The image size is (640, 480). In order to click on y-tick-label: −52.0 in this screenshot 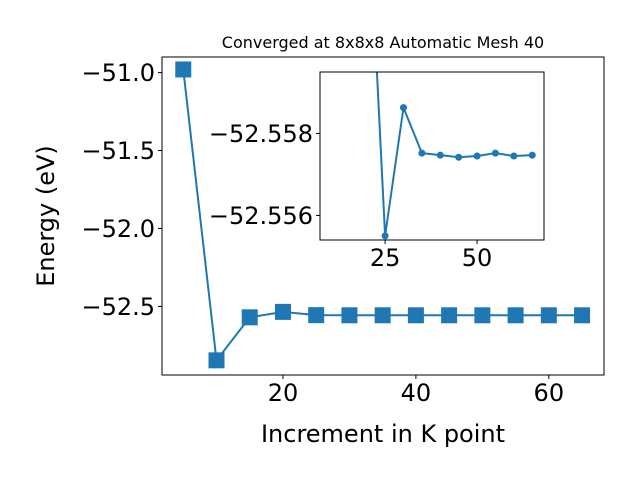, I will do `click(118, 229)`.